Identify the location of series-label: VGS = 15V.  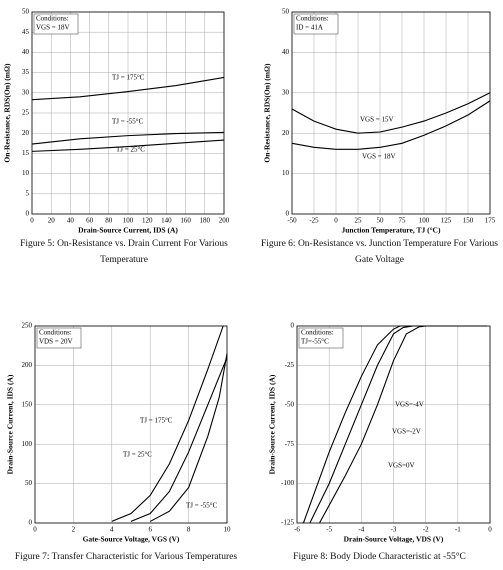
(377, 120).